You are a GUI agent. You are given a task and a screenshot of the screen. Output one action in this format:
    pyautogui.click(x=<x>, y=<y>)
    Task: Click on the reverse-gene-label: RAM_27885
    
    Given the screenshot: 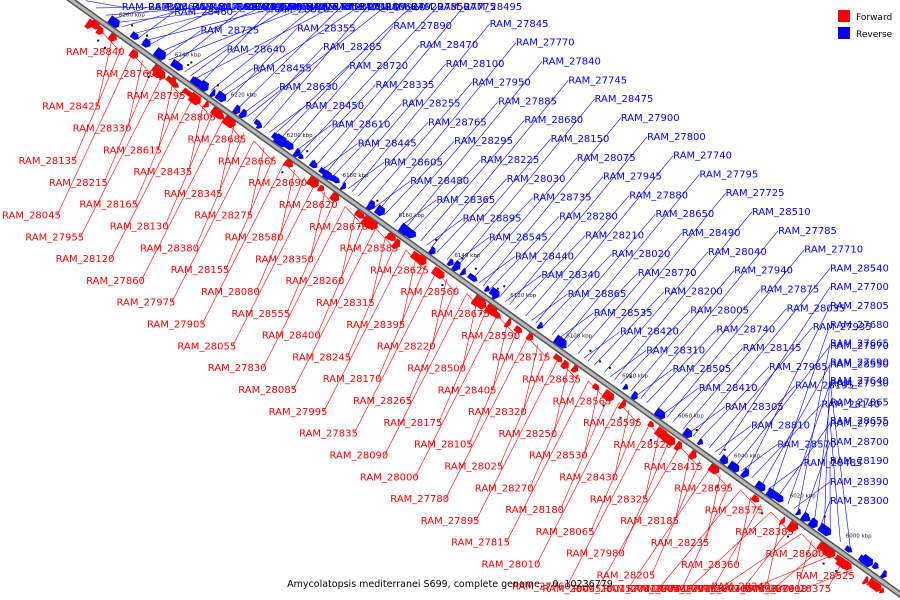 What is the action you would take?
    pyautogui.click(x=527, y=101)
    